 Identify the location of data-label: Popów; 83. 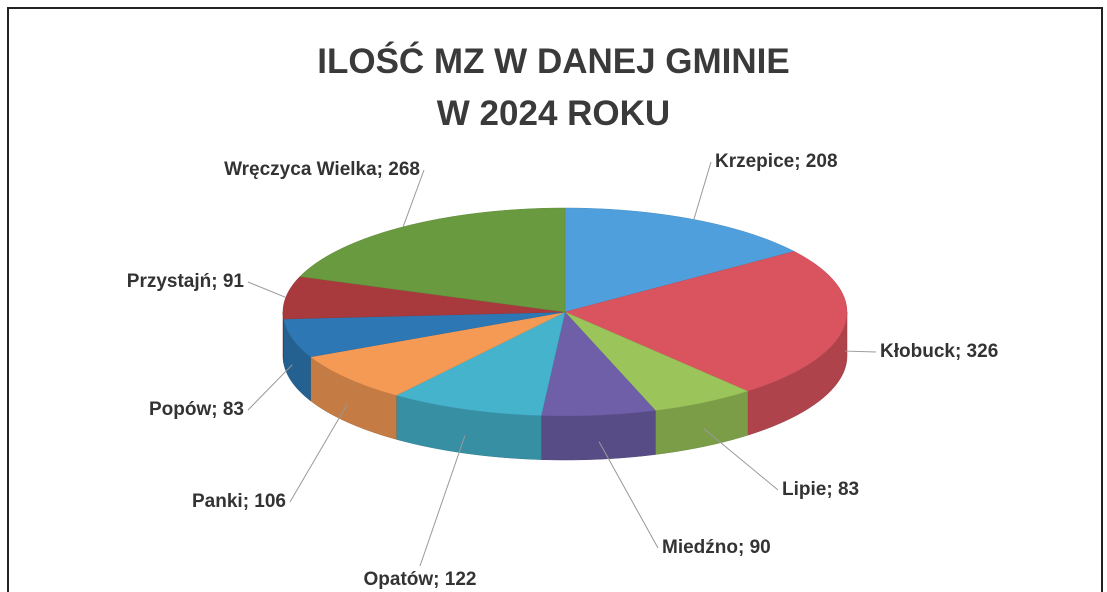
(196, 409).